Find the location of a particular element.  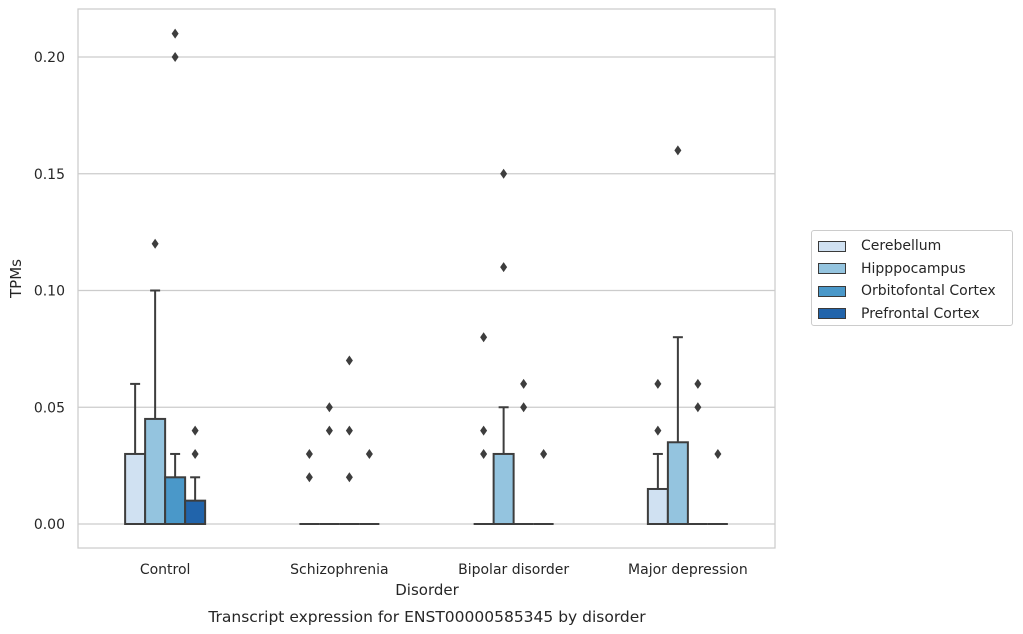

legend-item: Hipppocampus is located at coordinates (915, 269).